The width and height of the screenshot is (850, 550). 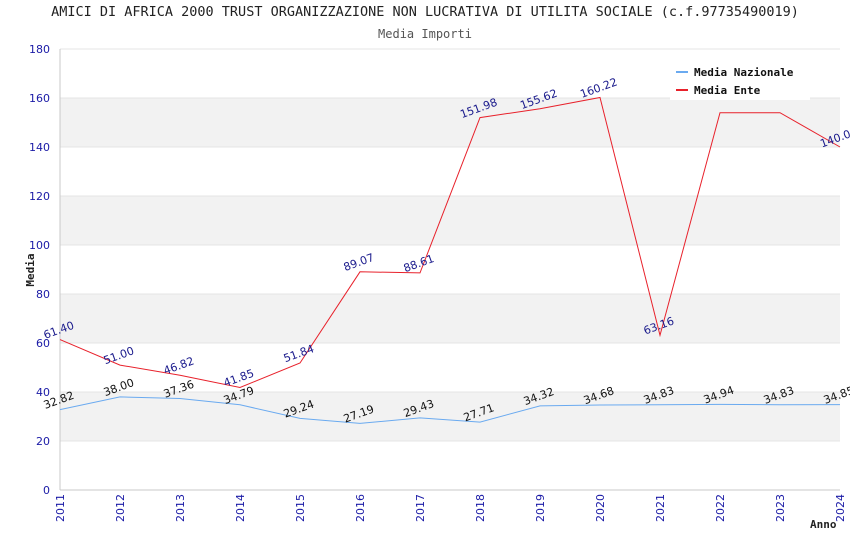 What do you see at coordinates (600, 508) in the screenshot?
I see `x-tick-label: 2020` at bounding box center [600, 508].